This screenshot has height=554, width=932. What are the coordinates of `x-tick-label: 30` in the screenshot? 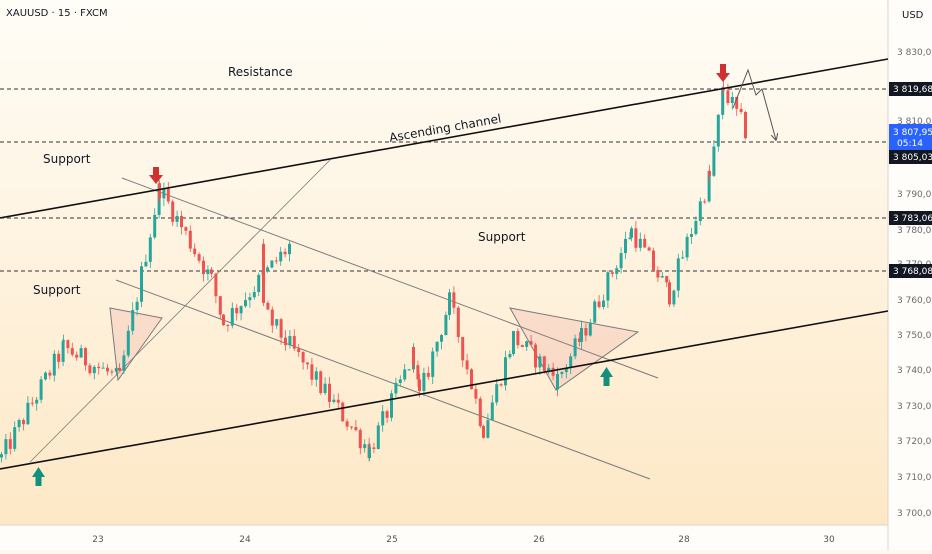 It's located at (829, 540).